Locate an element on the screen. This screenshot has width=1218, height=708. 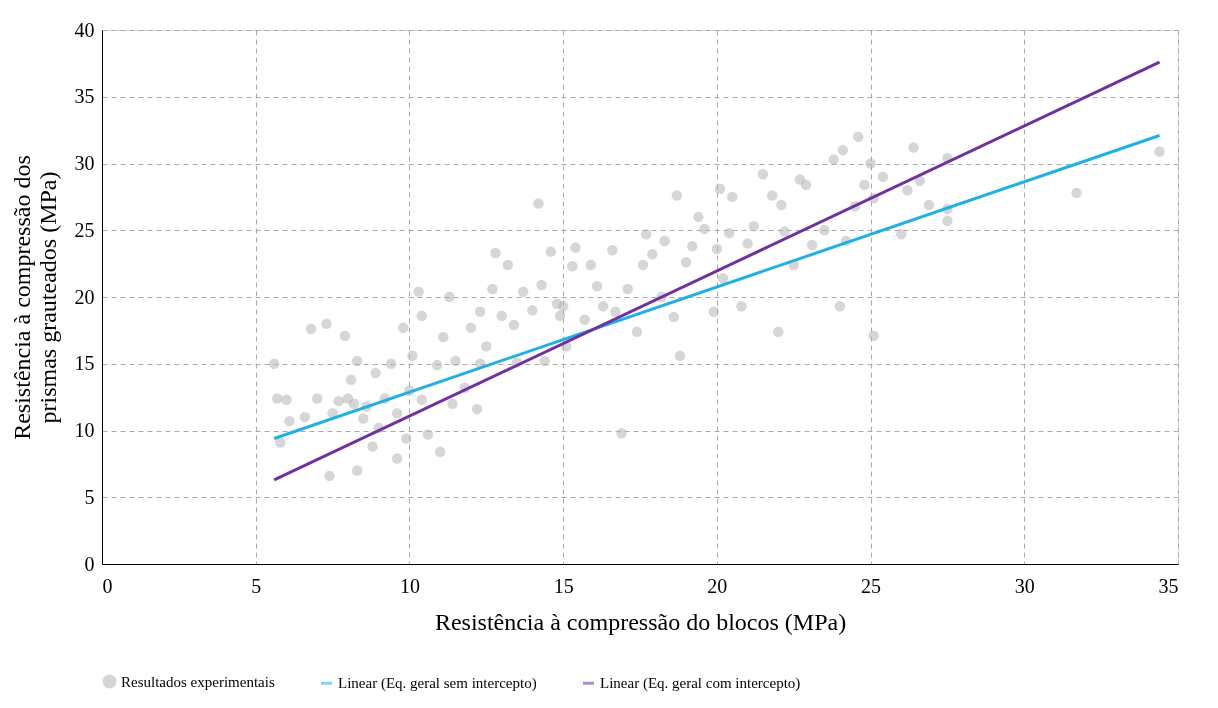
y-tick-label: 5 is located at coordinates (89, 496).